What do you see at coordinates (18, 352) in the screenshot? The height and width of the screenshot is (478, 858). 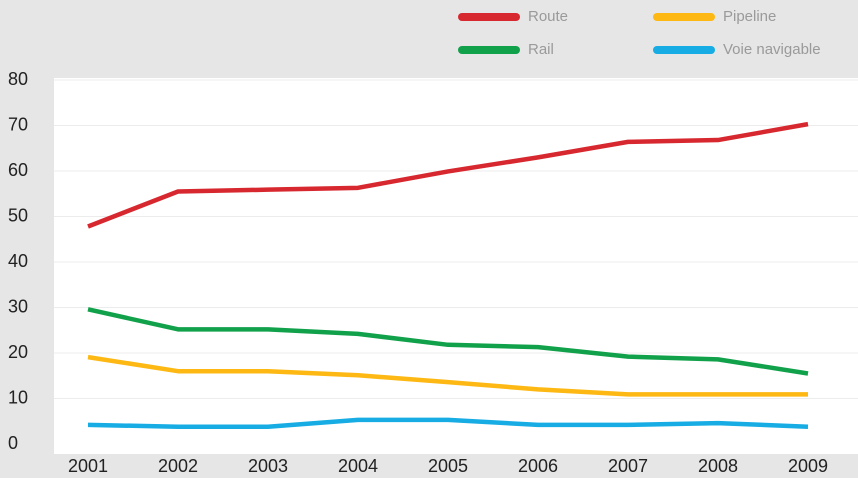 I see `y-tick-label: 20` at bounding box center [18, 352].